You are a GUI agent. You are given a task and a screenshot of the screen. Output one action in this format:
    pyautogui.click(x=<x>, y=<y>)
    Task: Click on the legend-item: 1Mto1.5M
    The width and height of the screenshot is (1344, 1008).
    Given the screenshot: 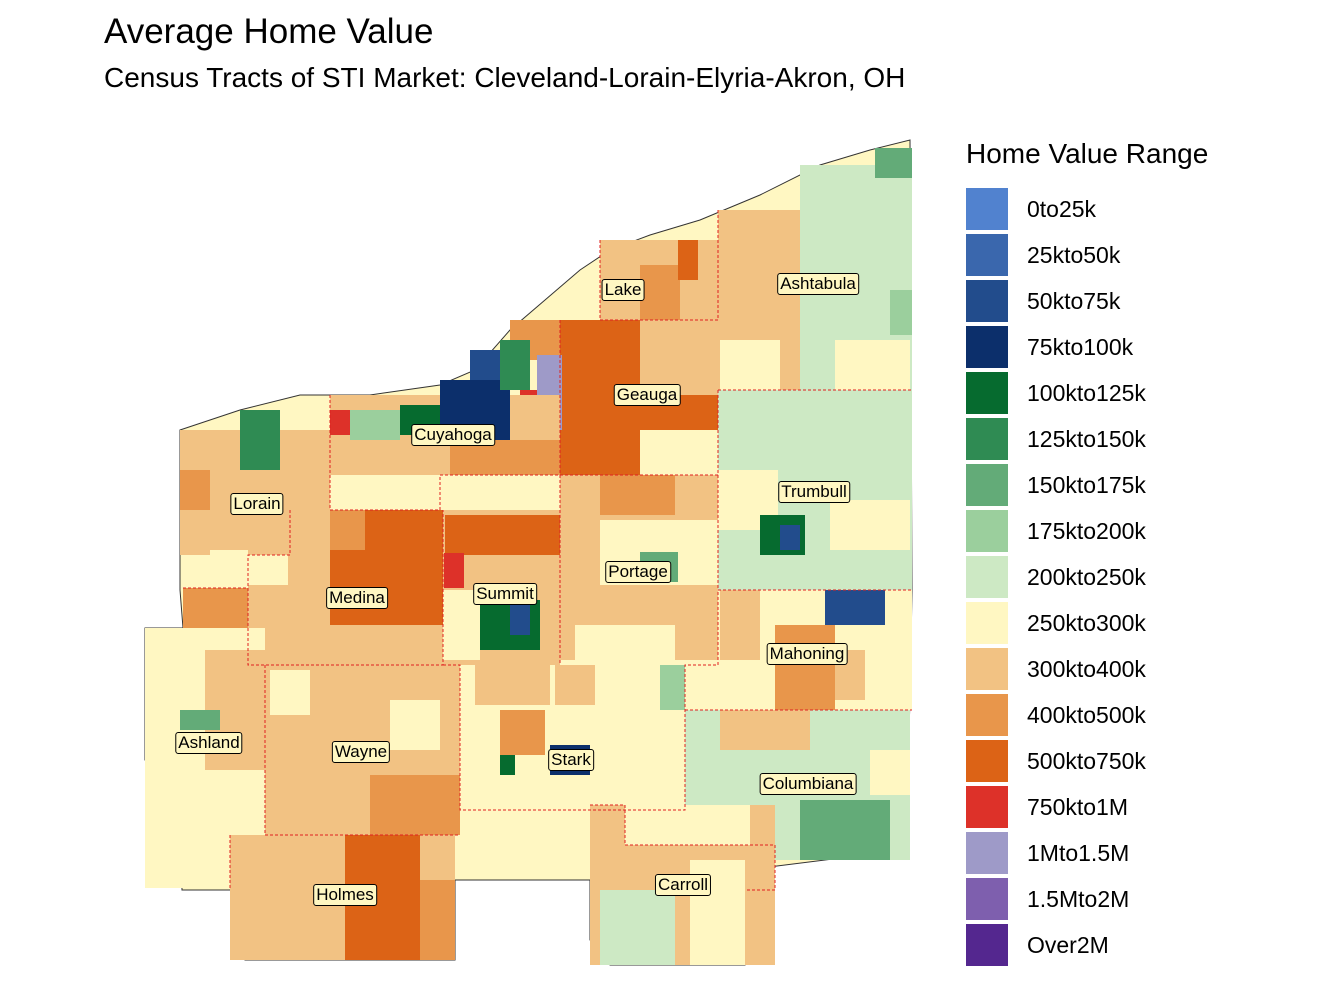 What is the action you would take?
    pyautogui.click(x=1087, y=853)
    